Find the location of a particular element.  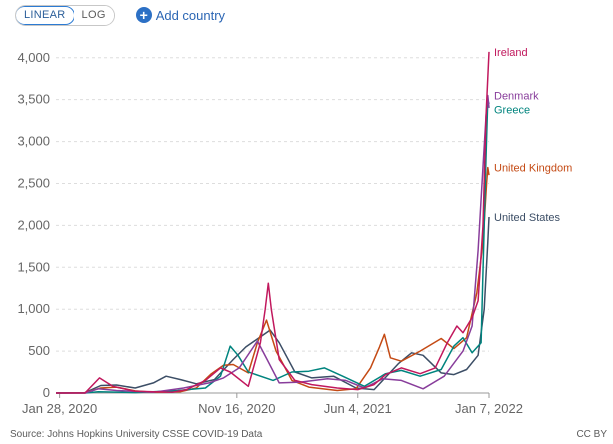

series-label-united-kingdom: United Kingdom is located at coordinates (533, 169).